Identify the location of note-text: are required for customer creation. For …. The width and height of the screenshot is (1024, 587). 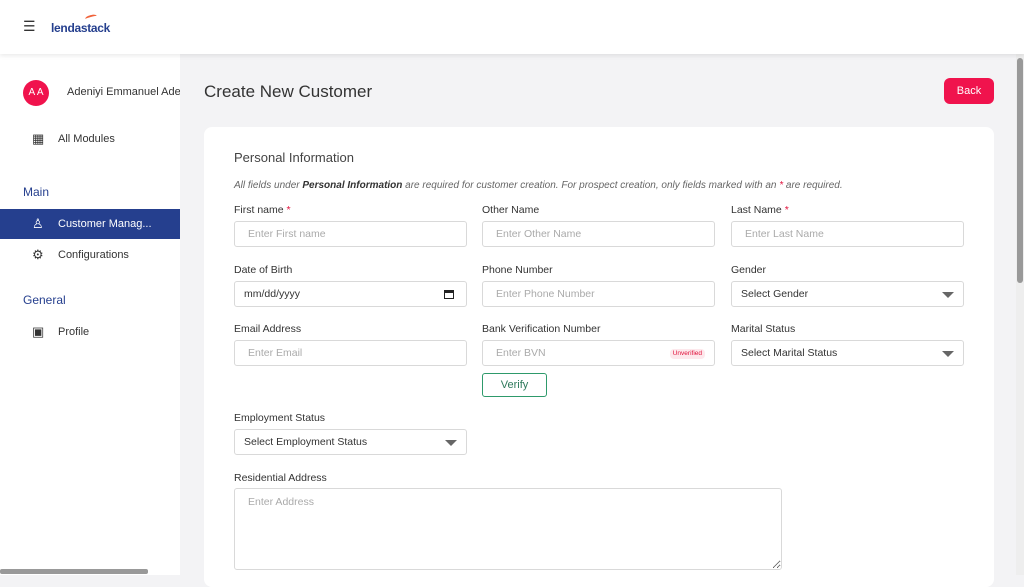
(591, 185).